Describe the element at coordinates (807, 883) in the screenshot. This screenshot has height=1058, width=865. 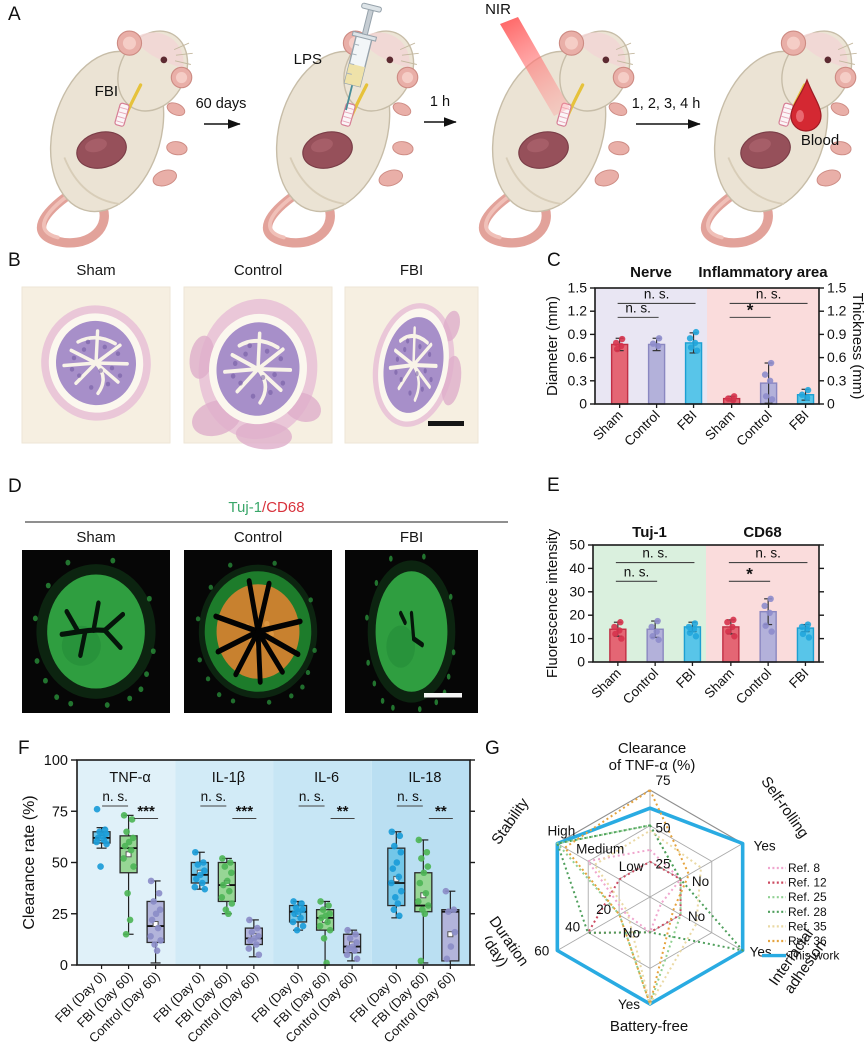
I see `svg-text: Ref. 12` at that location.